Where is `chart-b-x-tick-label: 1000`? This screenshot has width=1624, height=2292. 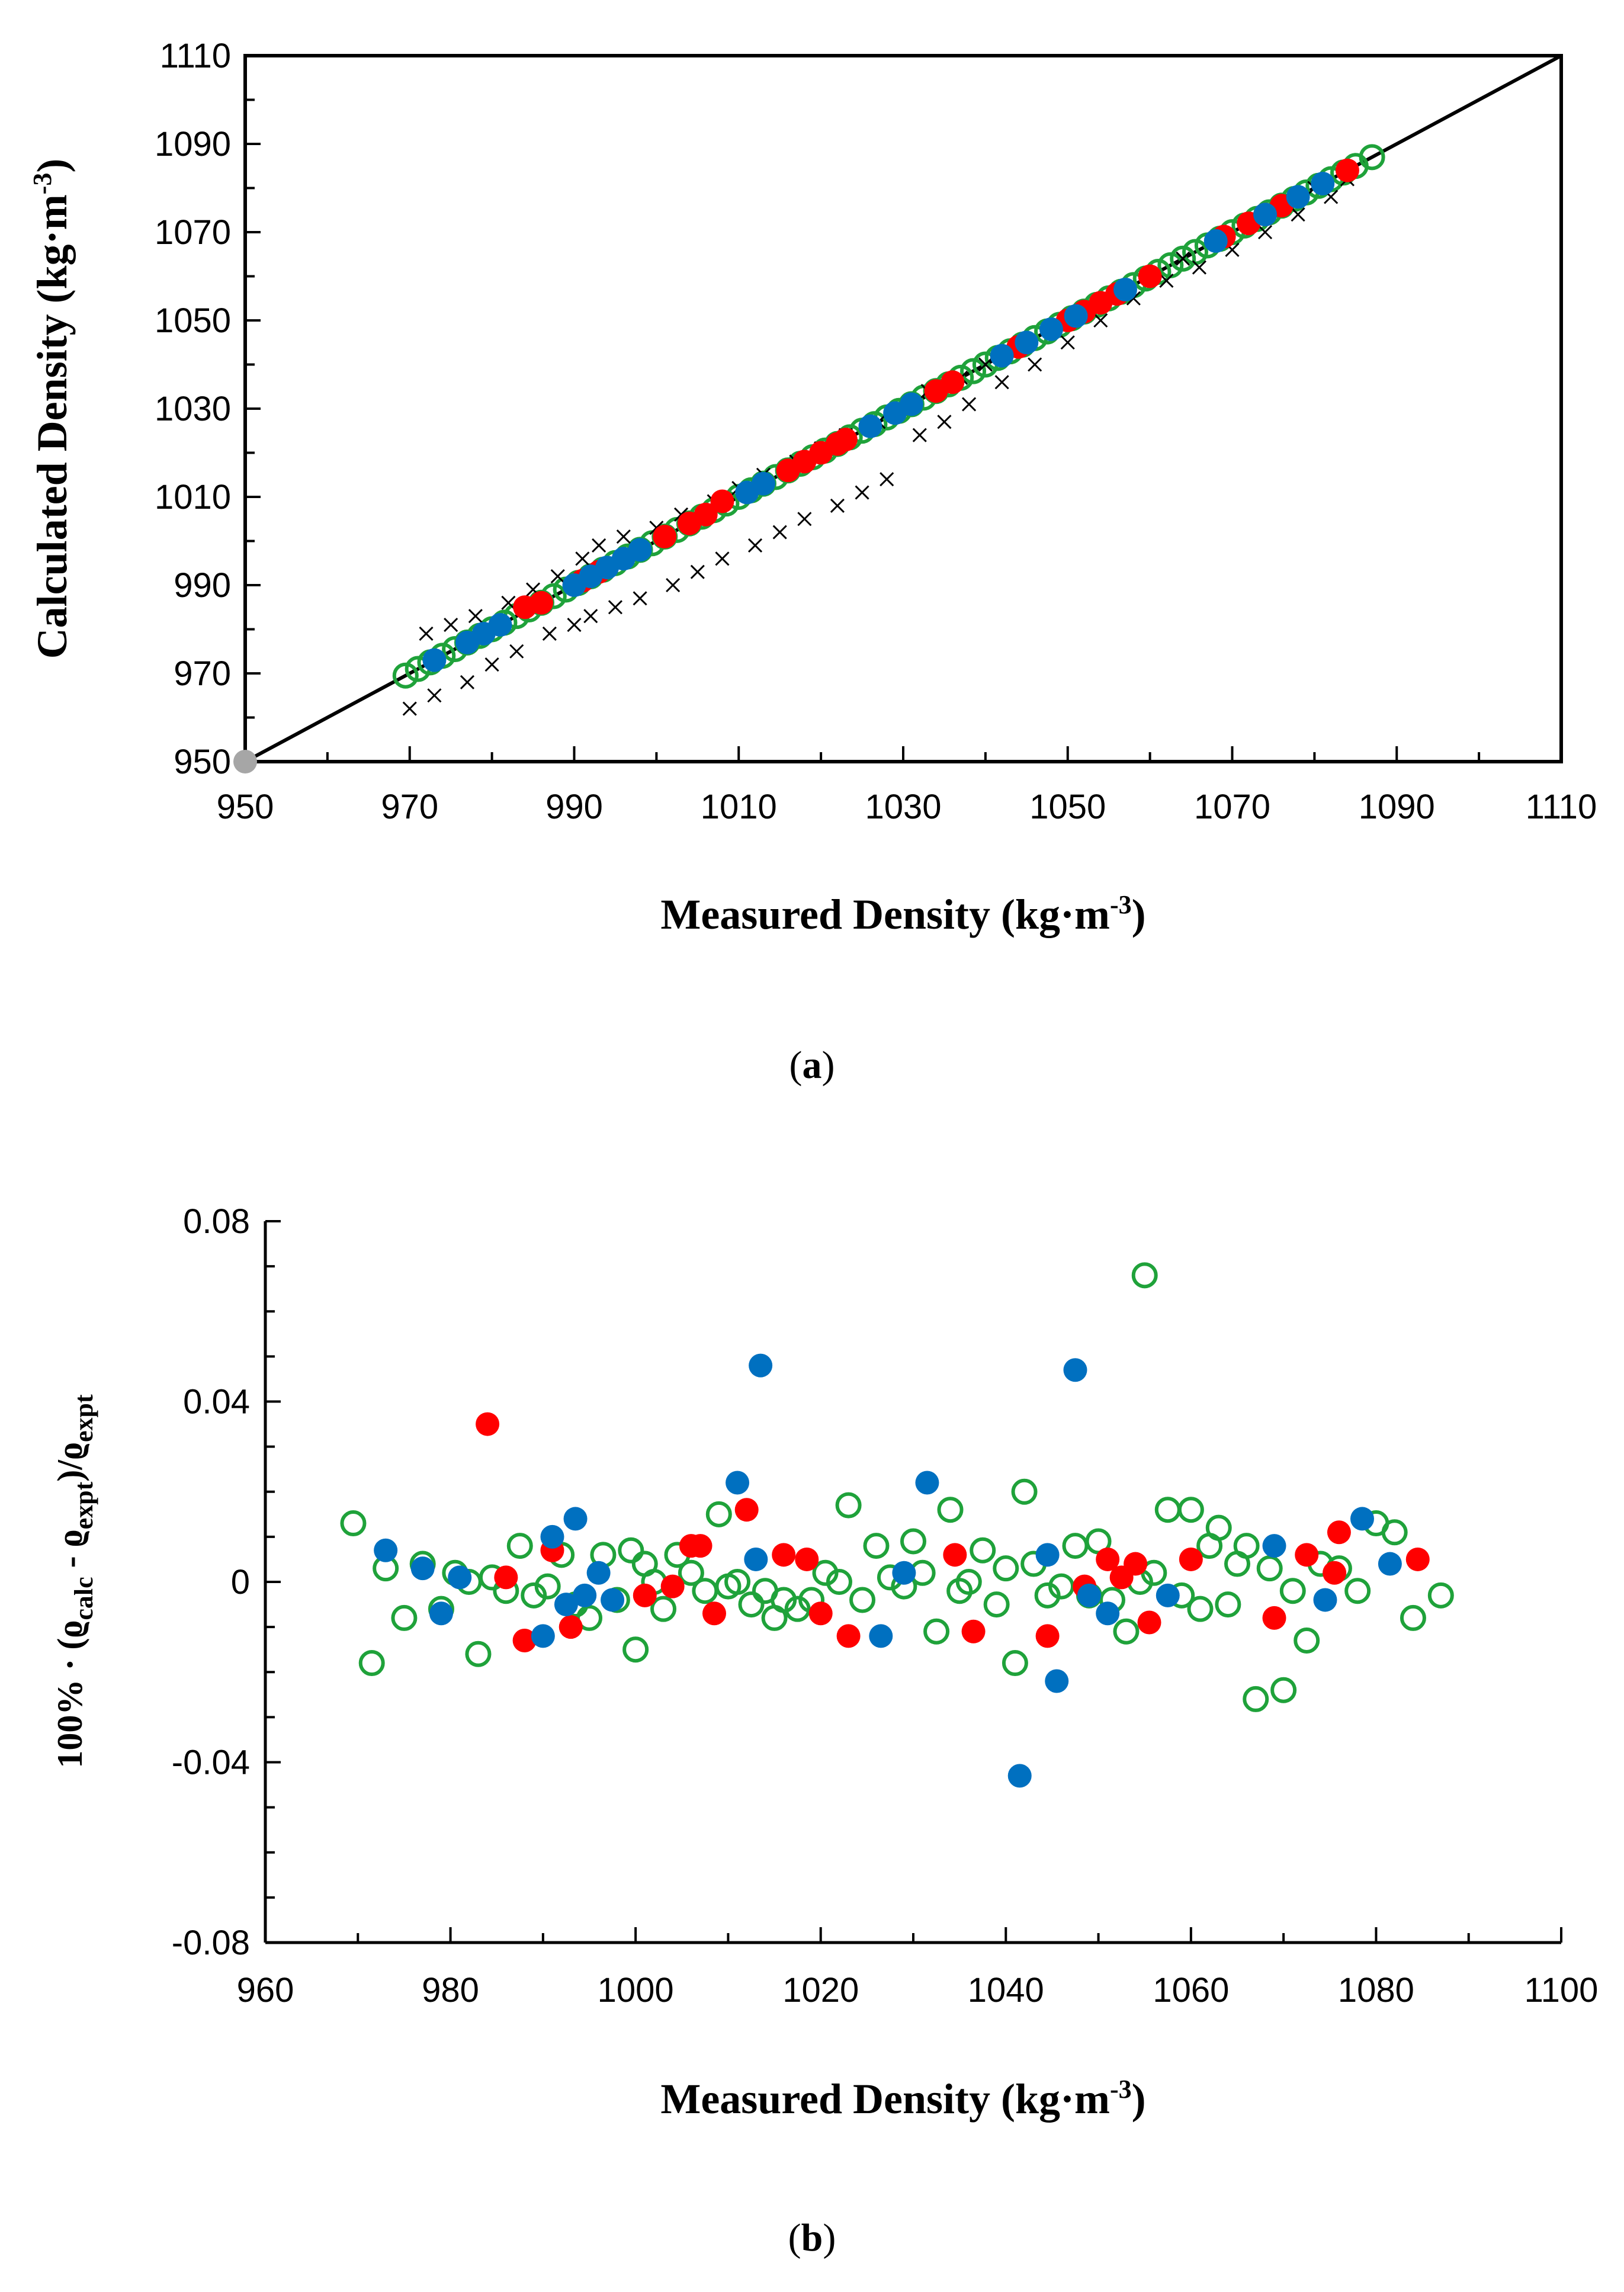 chart-b-x-tick-label: 1000 is located at coordinates (636, 1990).